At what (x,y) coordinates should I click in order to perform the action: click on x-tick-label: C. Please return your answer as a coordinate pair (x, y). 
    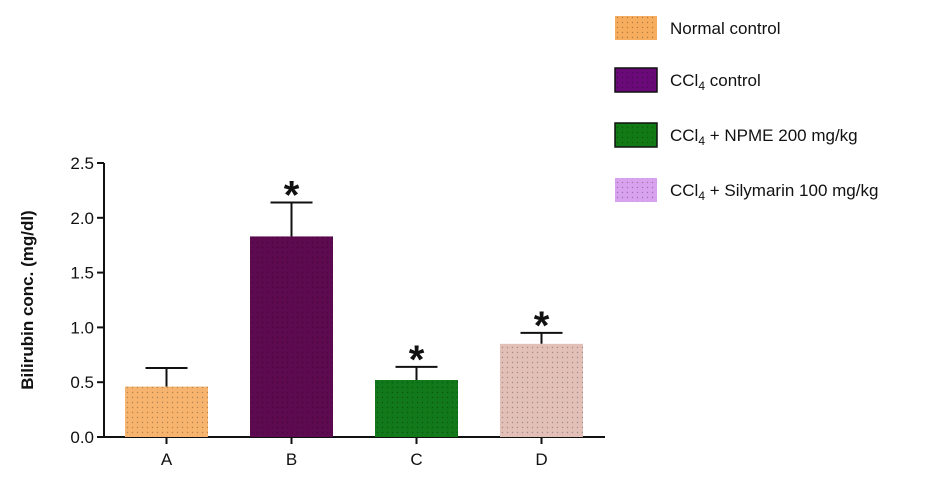
    Looking at the image, I should click on (416, 459).